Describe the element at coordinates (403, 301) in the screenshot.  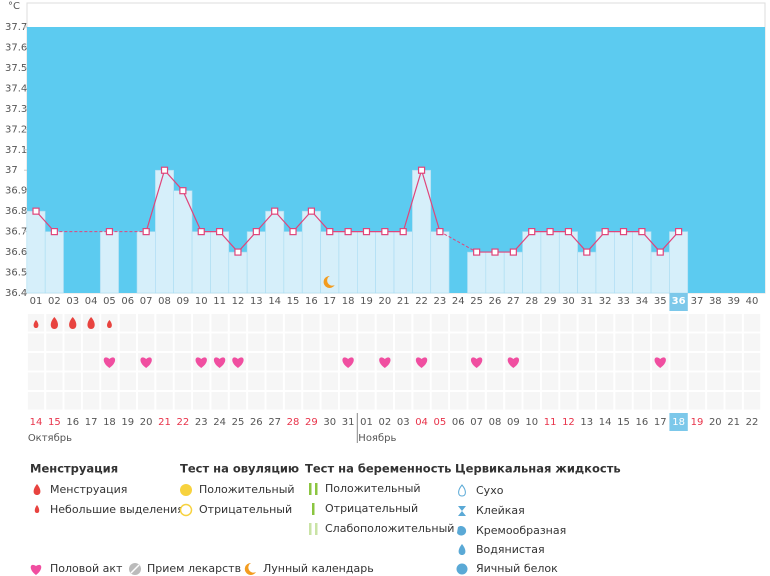
I see `x-tick-label: 21` at that location.